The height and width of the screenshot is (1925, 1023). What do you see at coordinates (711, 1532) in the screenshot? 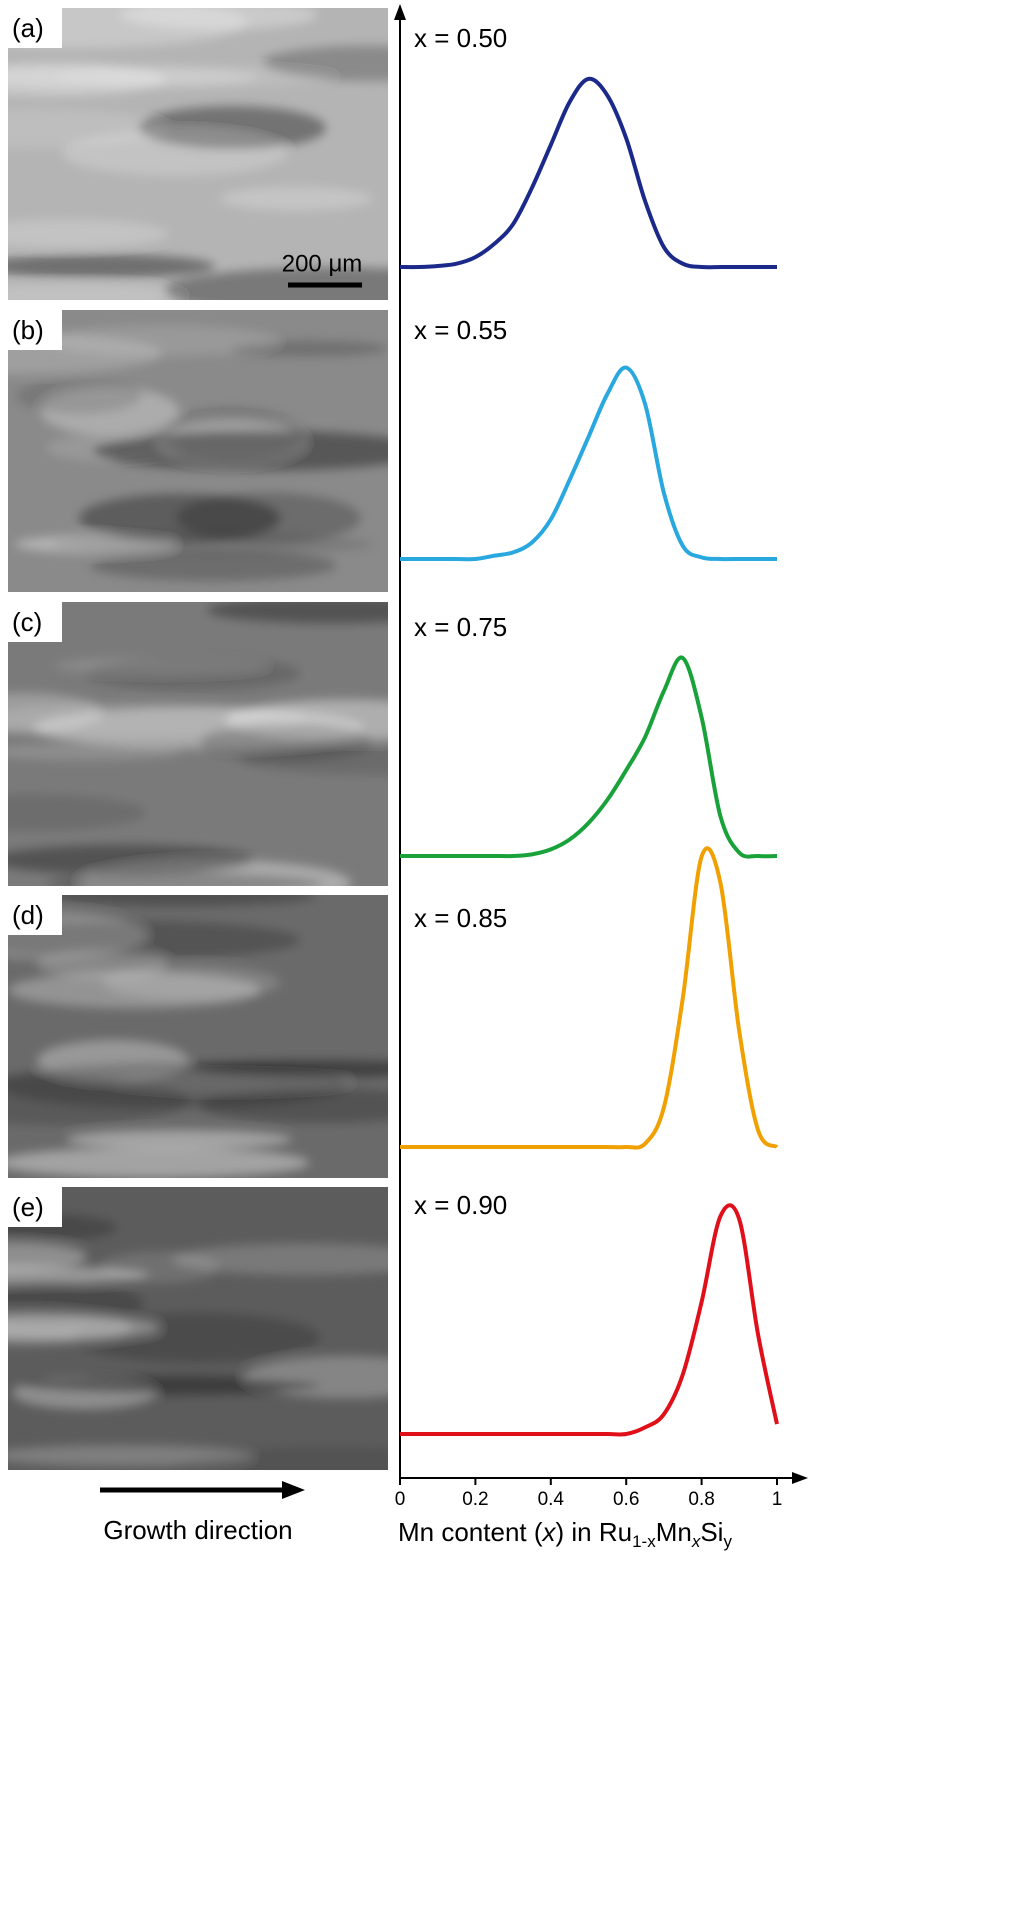
I see `x-axis-label-part: Si` at bounding box center [711, 1532].